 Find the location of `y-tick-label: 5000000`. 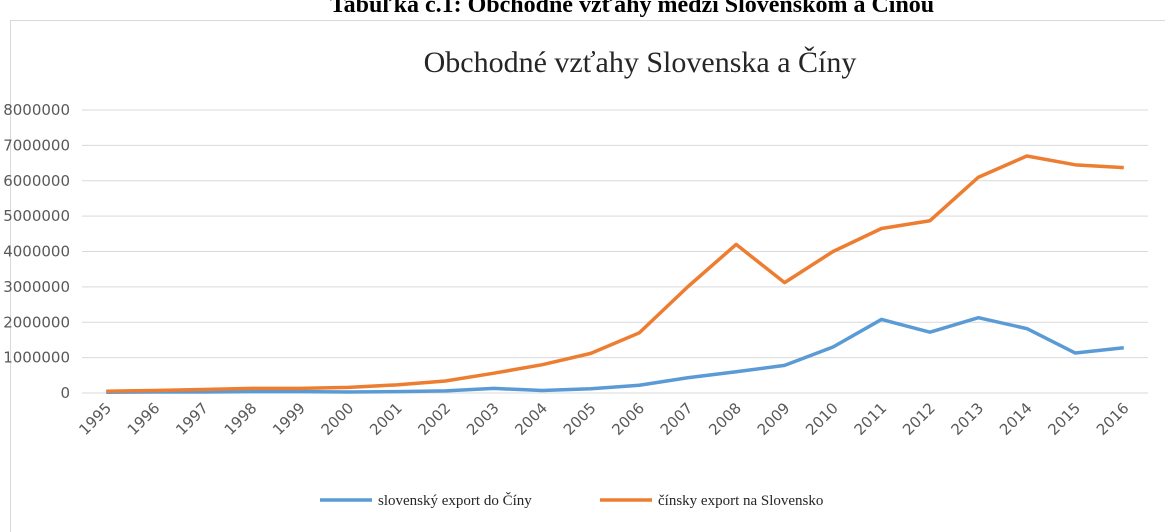

y-tick-label: 5000000 is located at coordinates (36, 216).